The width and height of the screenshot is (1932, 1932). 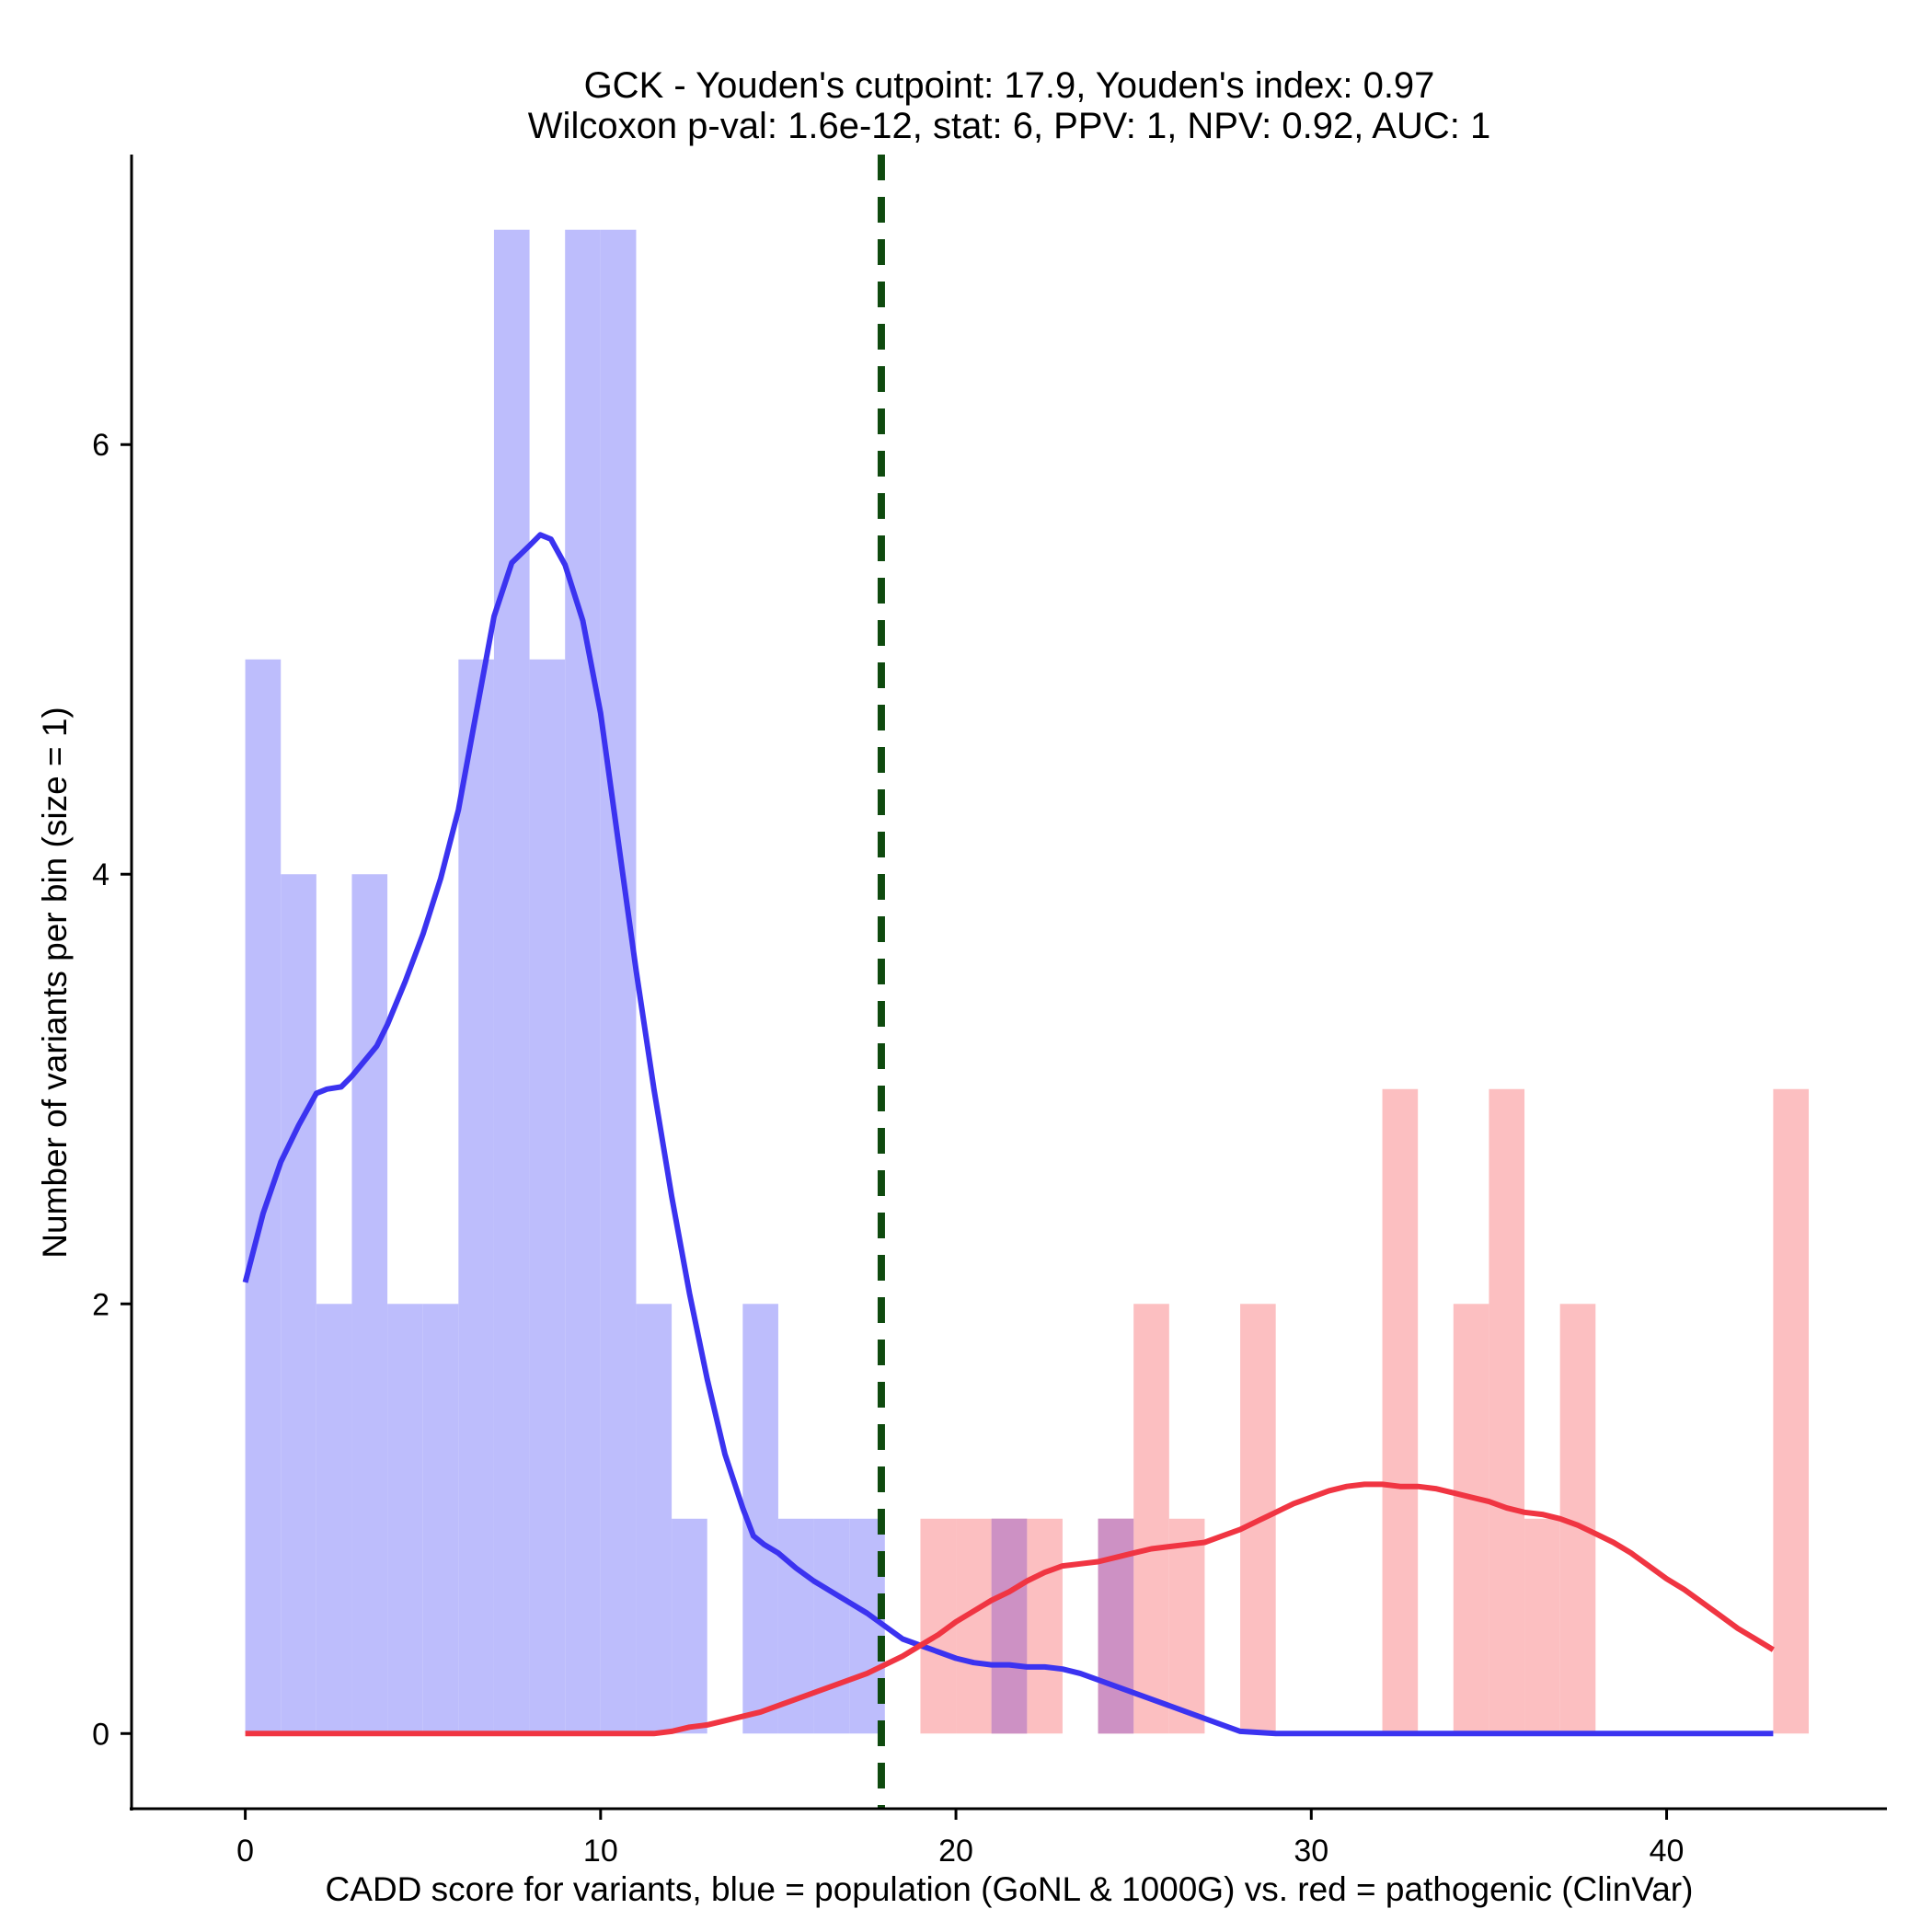 What do you see at coordinates (55, 982) in the screenshot?
I see `y-axis-label: Number of variants per bin (size = 1)` at bounding box center [55, 982].